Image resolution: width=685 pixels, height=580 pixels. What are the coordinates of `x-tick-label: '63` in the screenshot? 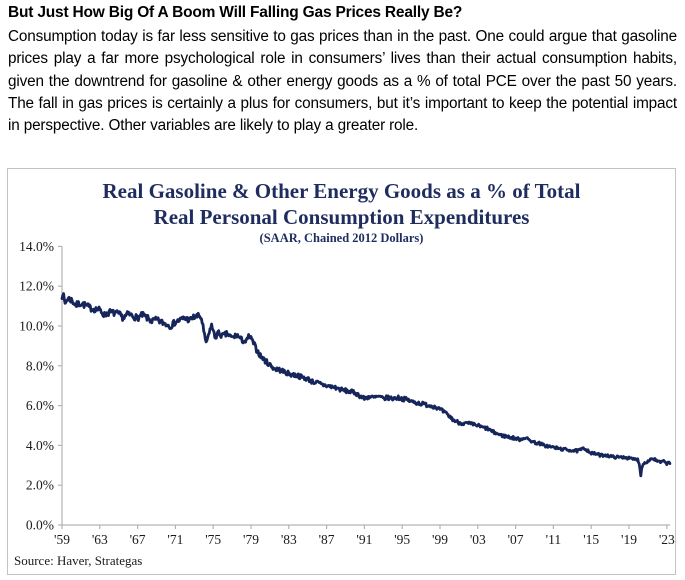 It's located at (100, 539).